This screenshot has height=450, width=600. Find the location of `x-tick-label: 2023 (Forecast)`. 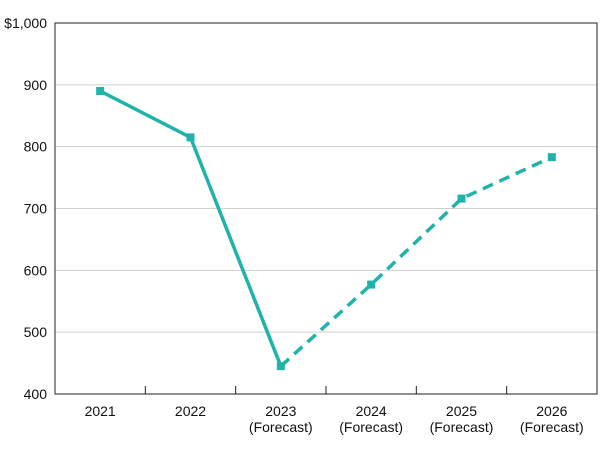

x-tick-label: 2023 (Forecast) is located at coordinates (281, 419).